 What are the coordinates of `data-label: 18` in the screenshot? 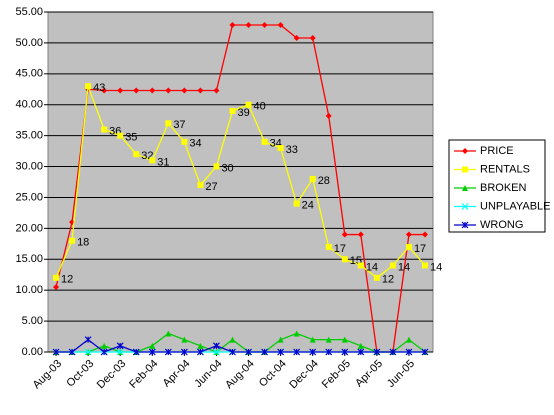 It's located at (83, 243).